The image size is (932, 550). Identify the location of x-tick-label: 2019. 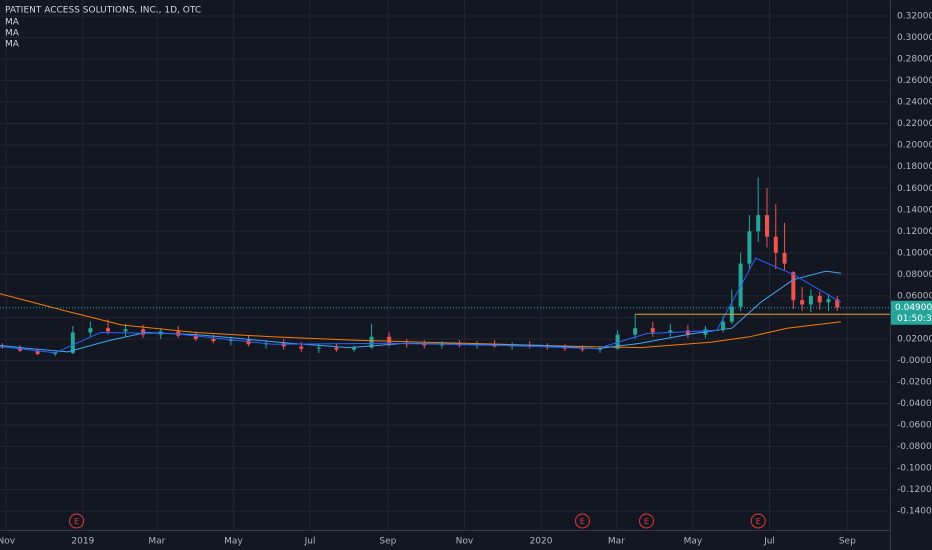
(82, 542).